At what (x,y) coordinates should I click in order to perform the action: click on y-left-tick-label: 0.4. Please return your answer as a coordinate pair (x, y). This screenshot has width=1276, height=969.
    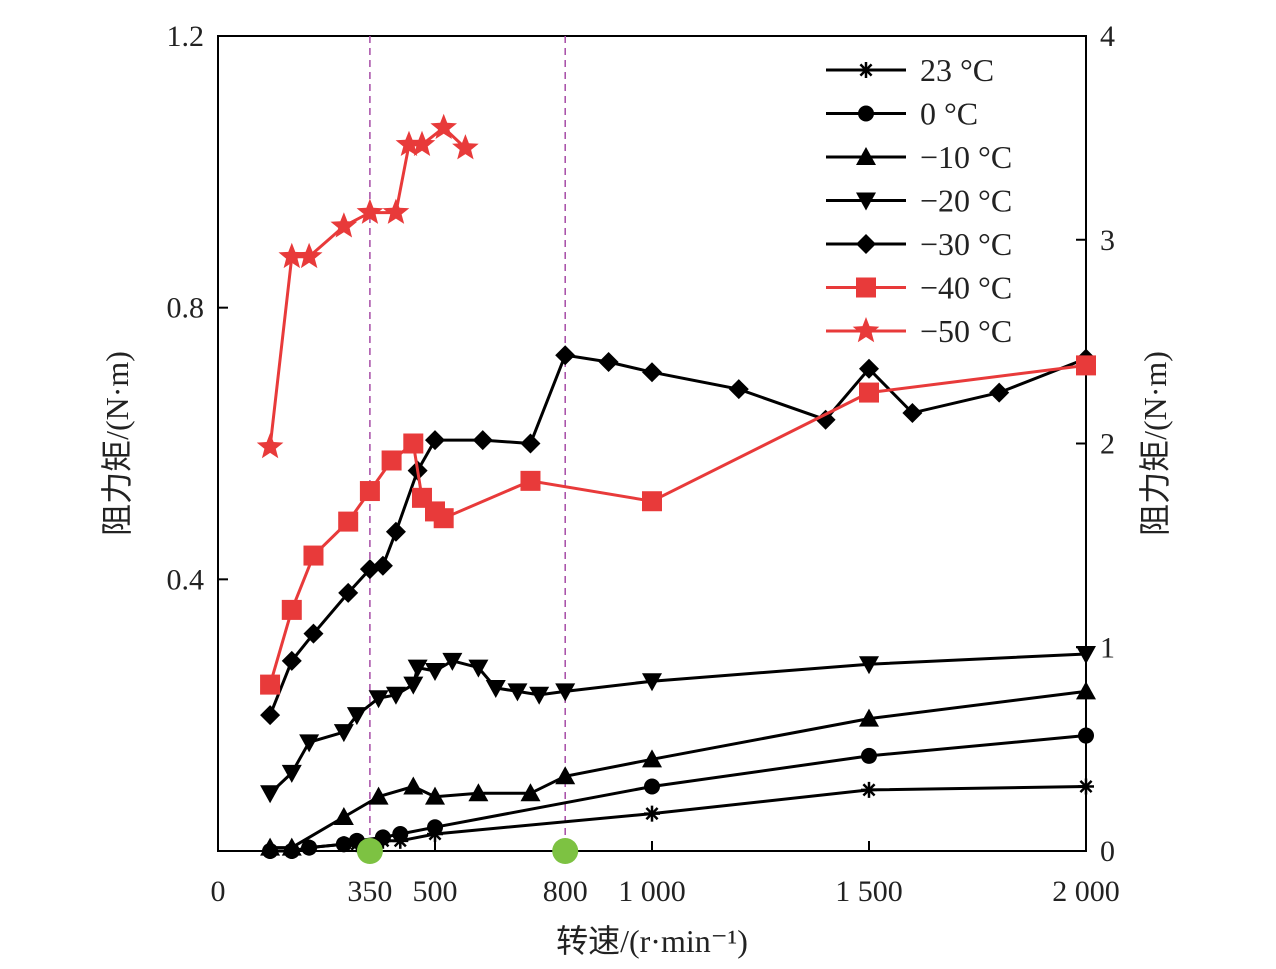
    Looking at the image, I should click on (186, 579).